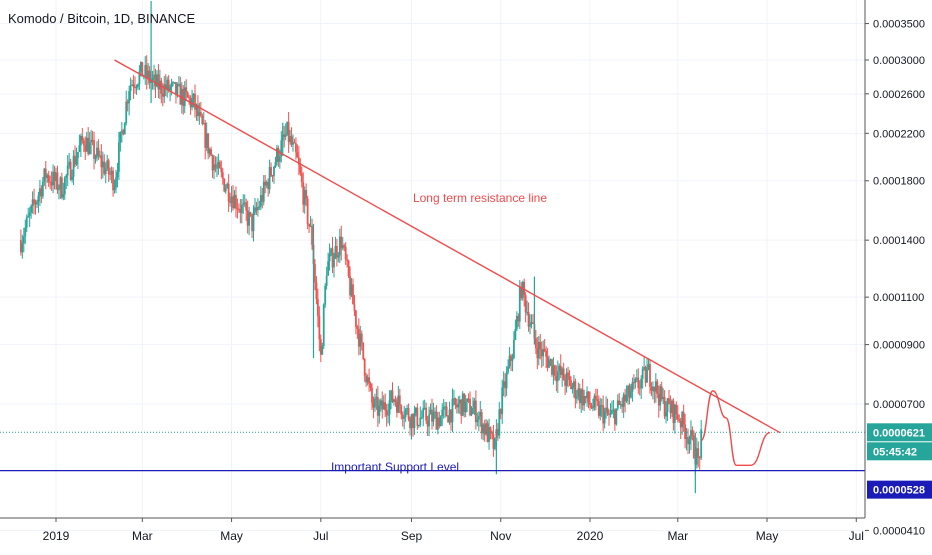  I want to click on price-tick-label: 0.0001400, so click(899, 241).